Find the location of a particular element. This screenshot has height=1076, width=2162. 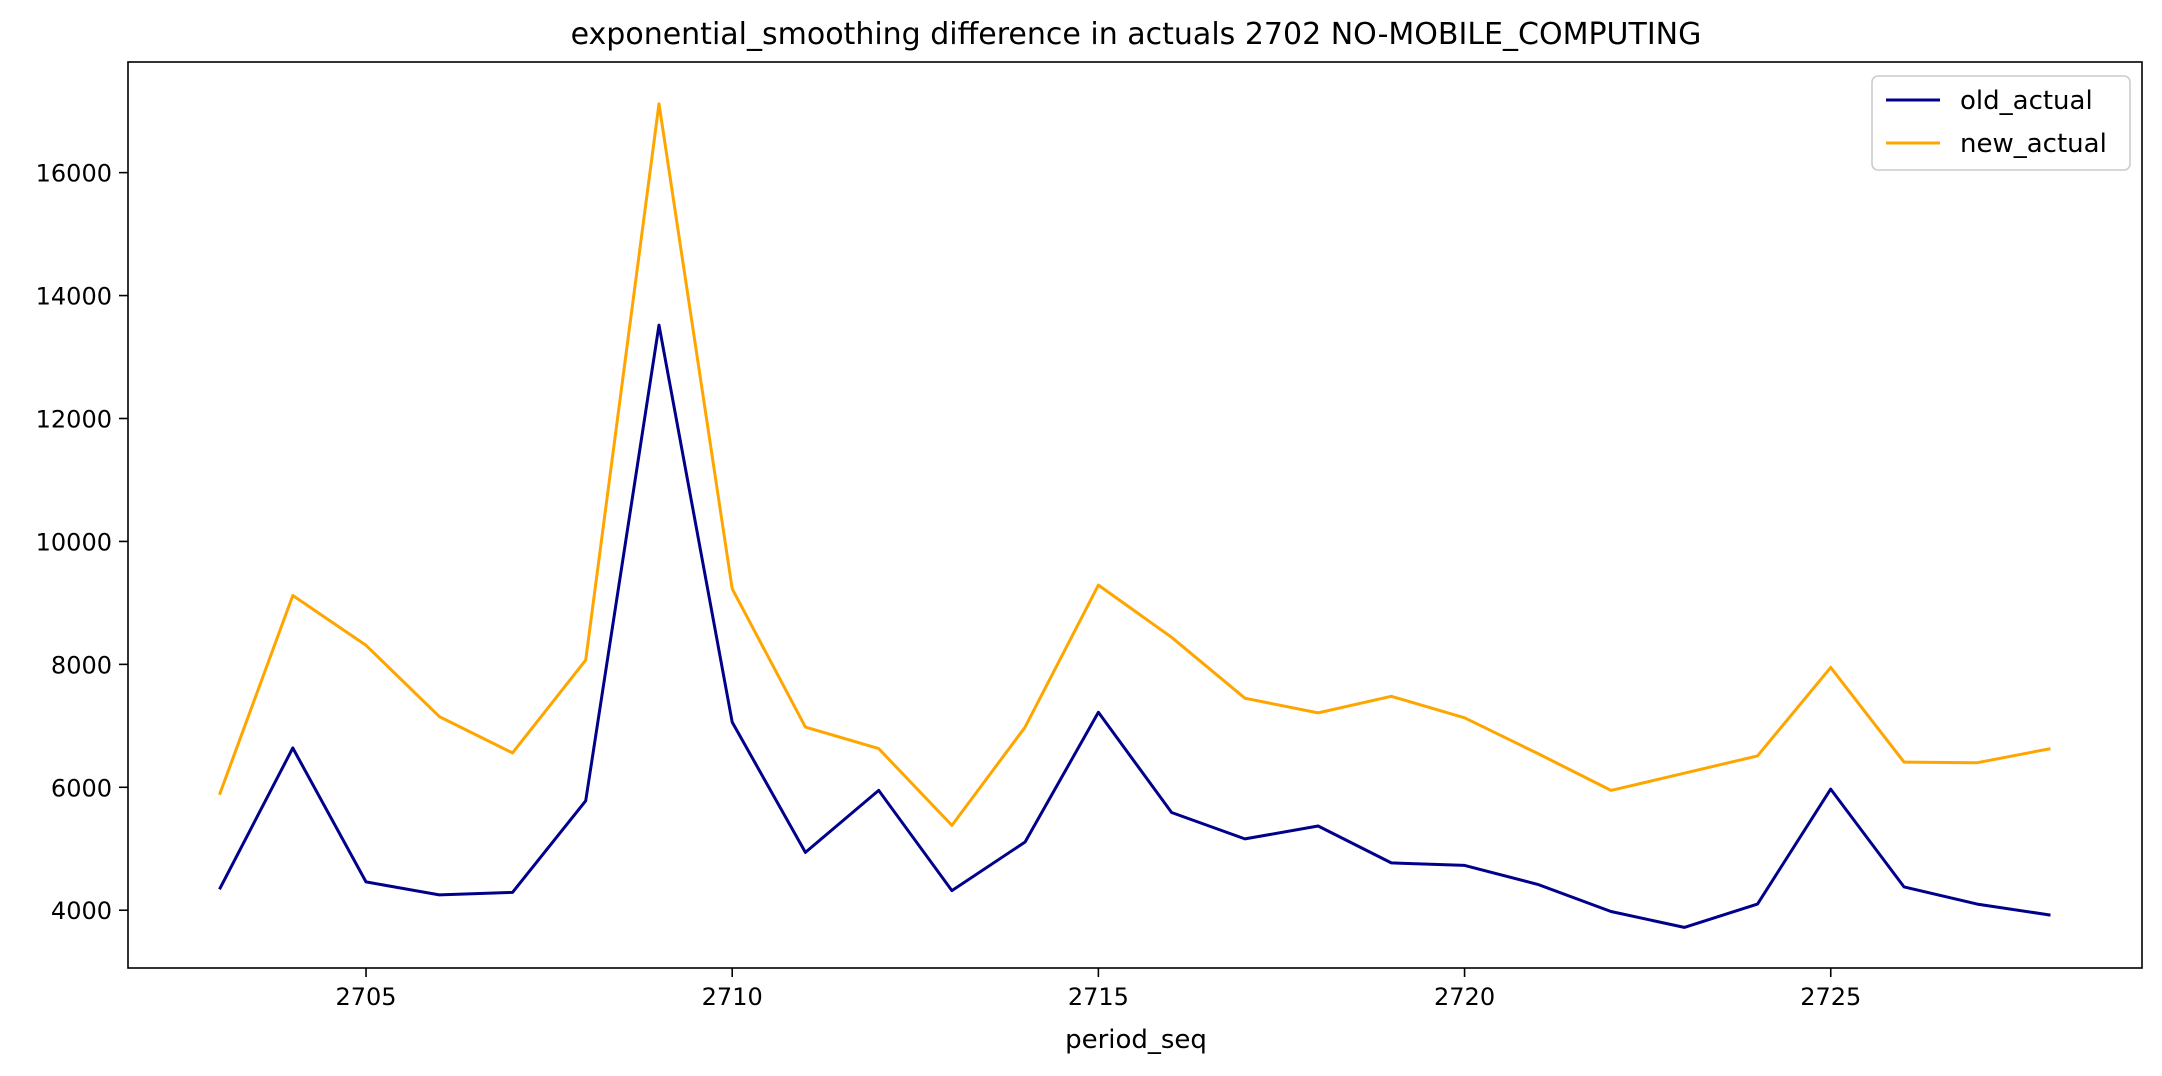

legend-label-new_actual: new_actual is located at coordinates (2033, 144).